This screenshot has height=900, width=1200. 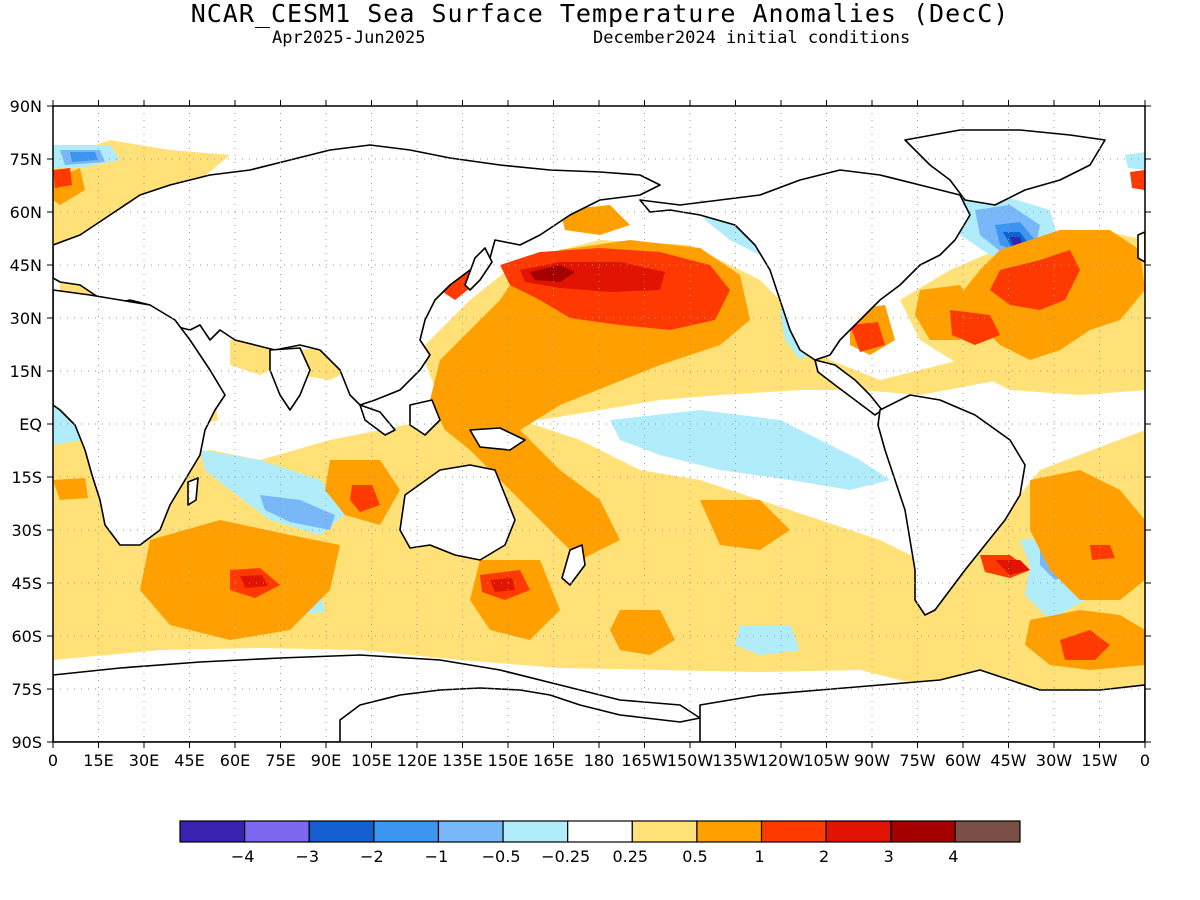 What do you see at coordinates (497, 439) in the screenshot?
I see `new-guinea-landmass` at bounding box center [497, 439].